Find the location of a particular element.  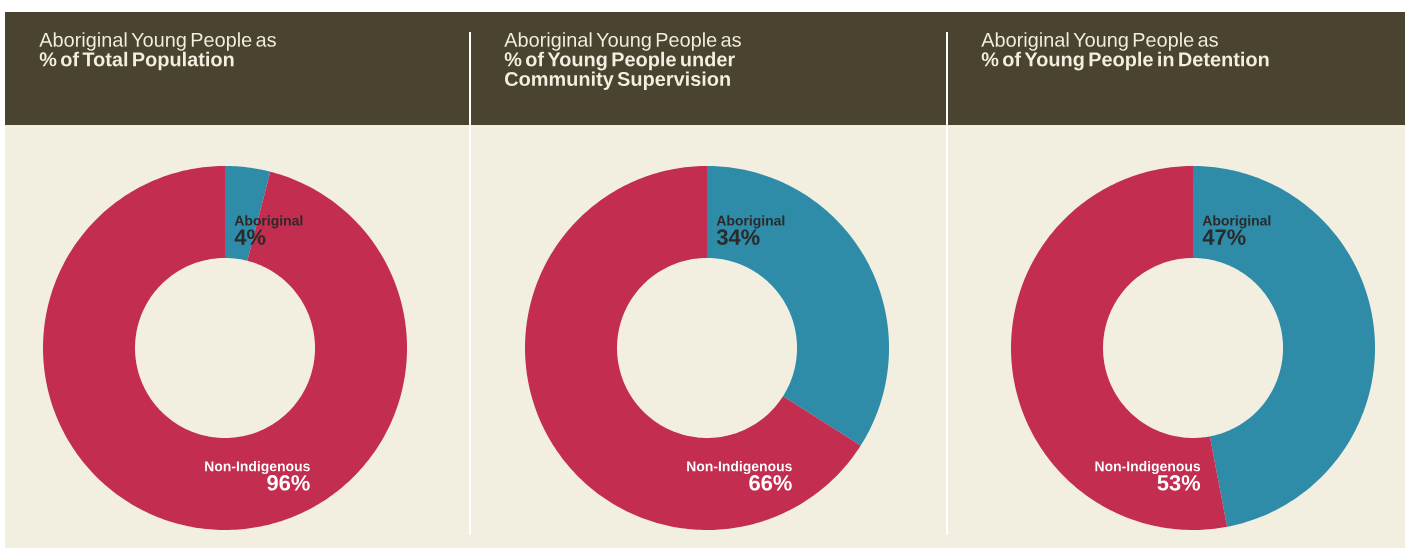

data-label: 34% is located at coordinates (738, 237).